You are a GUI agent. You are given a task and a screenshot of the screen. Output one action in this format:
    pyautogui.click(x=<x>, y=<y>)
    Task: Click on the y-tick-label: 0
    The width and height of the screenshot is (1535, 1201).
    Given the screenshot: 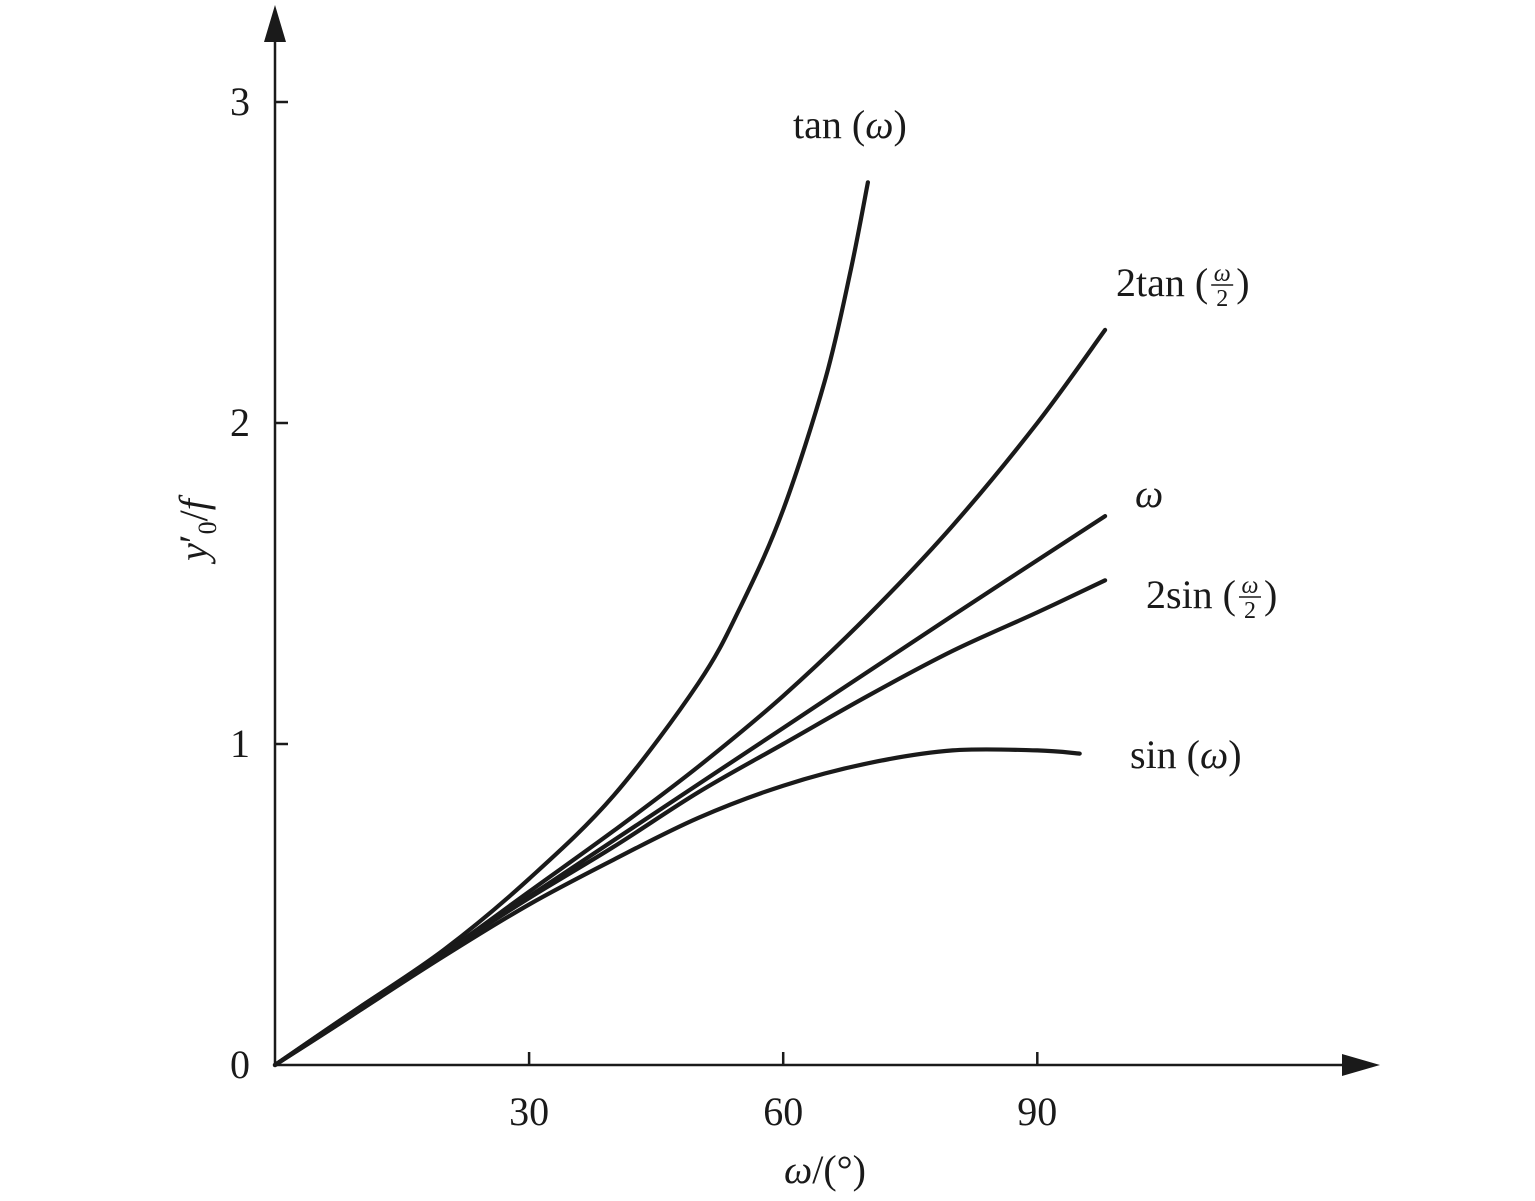 What is the action you would take?
    pyautogui.click(x=240, y=1064)
    